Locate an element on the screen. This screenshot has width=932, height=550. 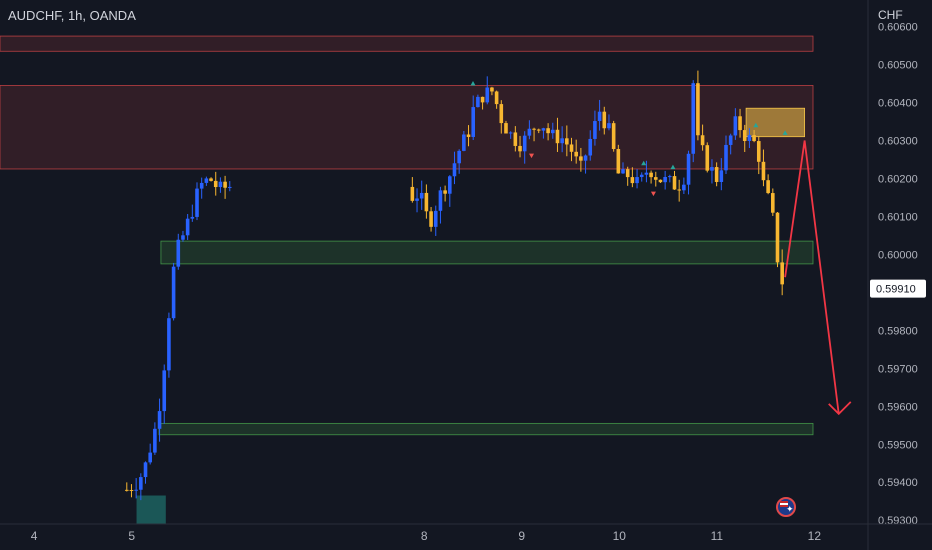
projection-arrow is located at coordinates (812, 276).